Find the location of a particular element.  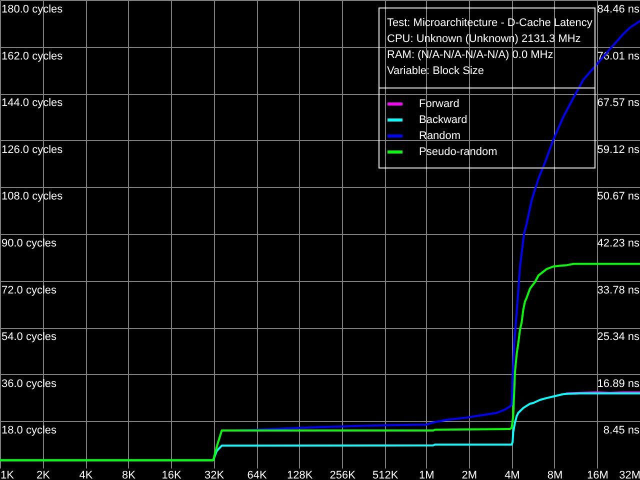

legend-label: Backward is located at coordinates (443, 120).